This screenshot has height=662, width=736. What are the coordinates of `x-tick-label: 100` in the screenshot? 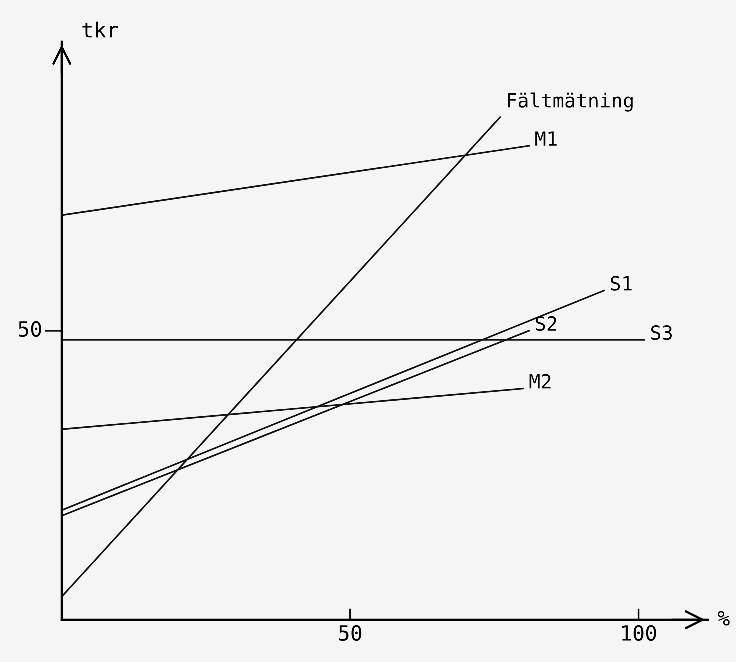 It's located at (639, 633).